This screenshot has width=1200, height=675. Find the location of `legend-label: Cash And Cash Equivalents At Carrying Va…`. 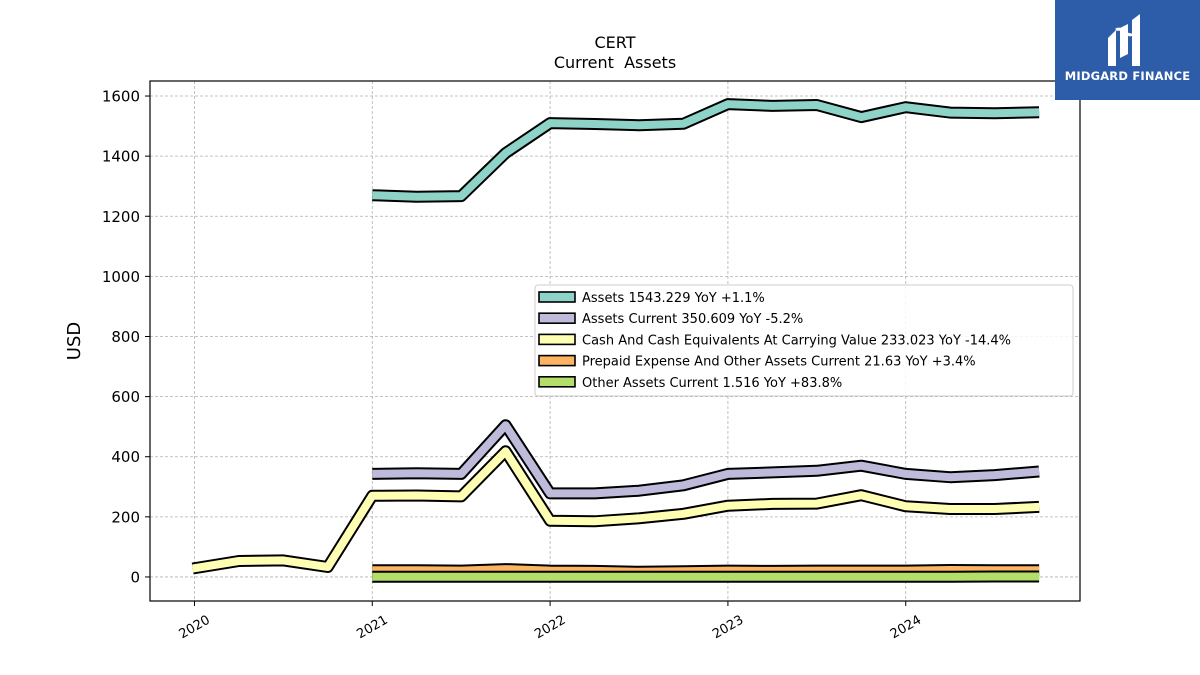

legend-label: Cash And Cash Equivalents At Carrying Va… is located at coordinates (796, 340).